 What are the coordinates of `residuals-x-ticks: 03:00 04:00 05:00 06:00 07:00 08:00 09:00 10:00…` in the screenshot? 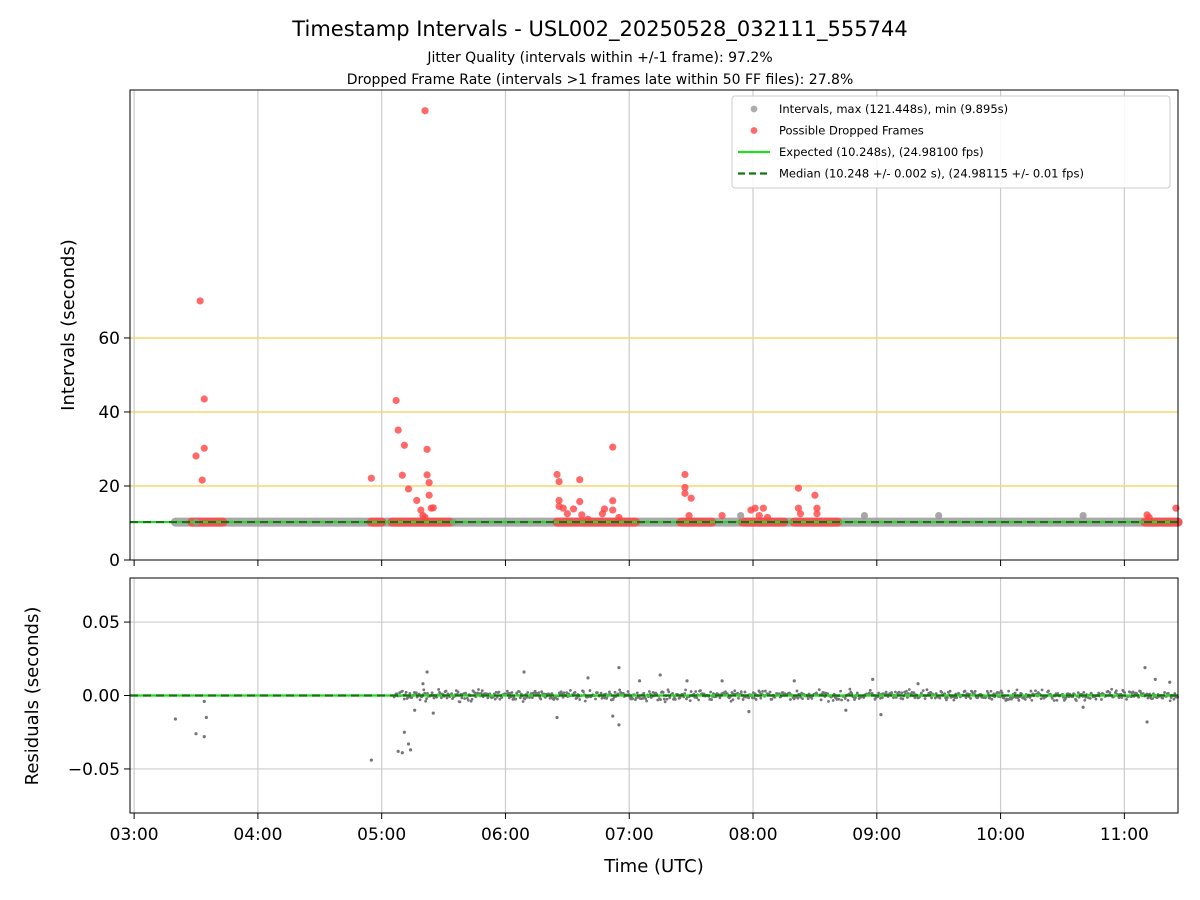 It's located at (629, 829).